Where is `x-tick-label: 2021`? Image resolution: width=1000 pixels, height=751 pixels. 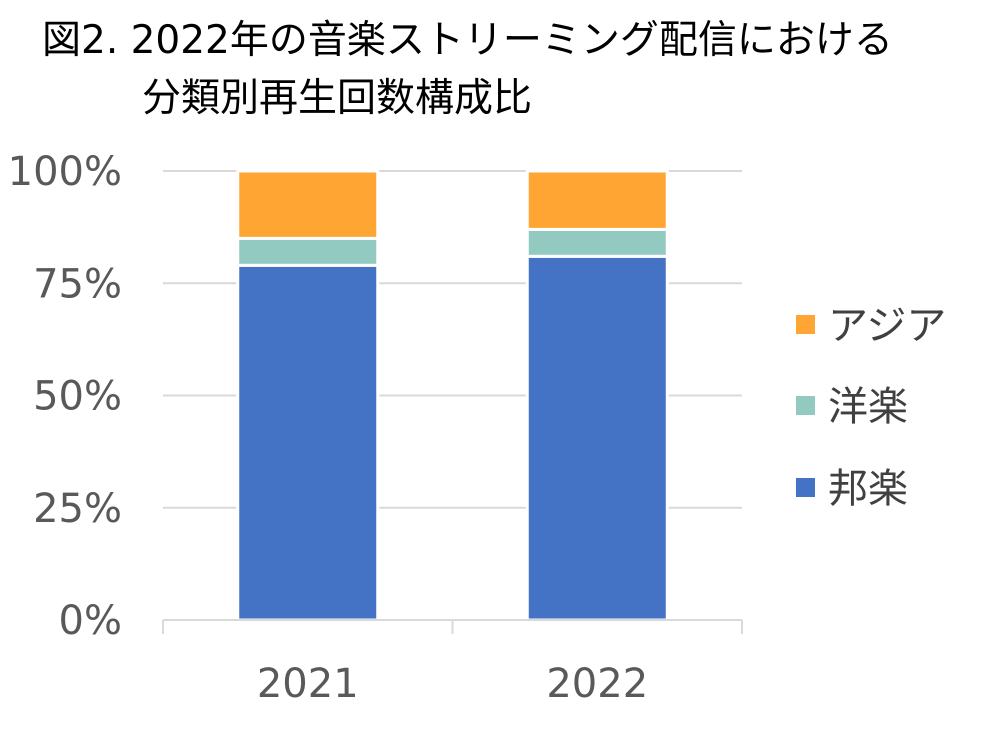 x-tick-label: 2021 is located at coordinates (308, 684).